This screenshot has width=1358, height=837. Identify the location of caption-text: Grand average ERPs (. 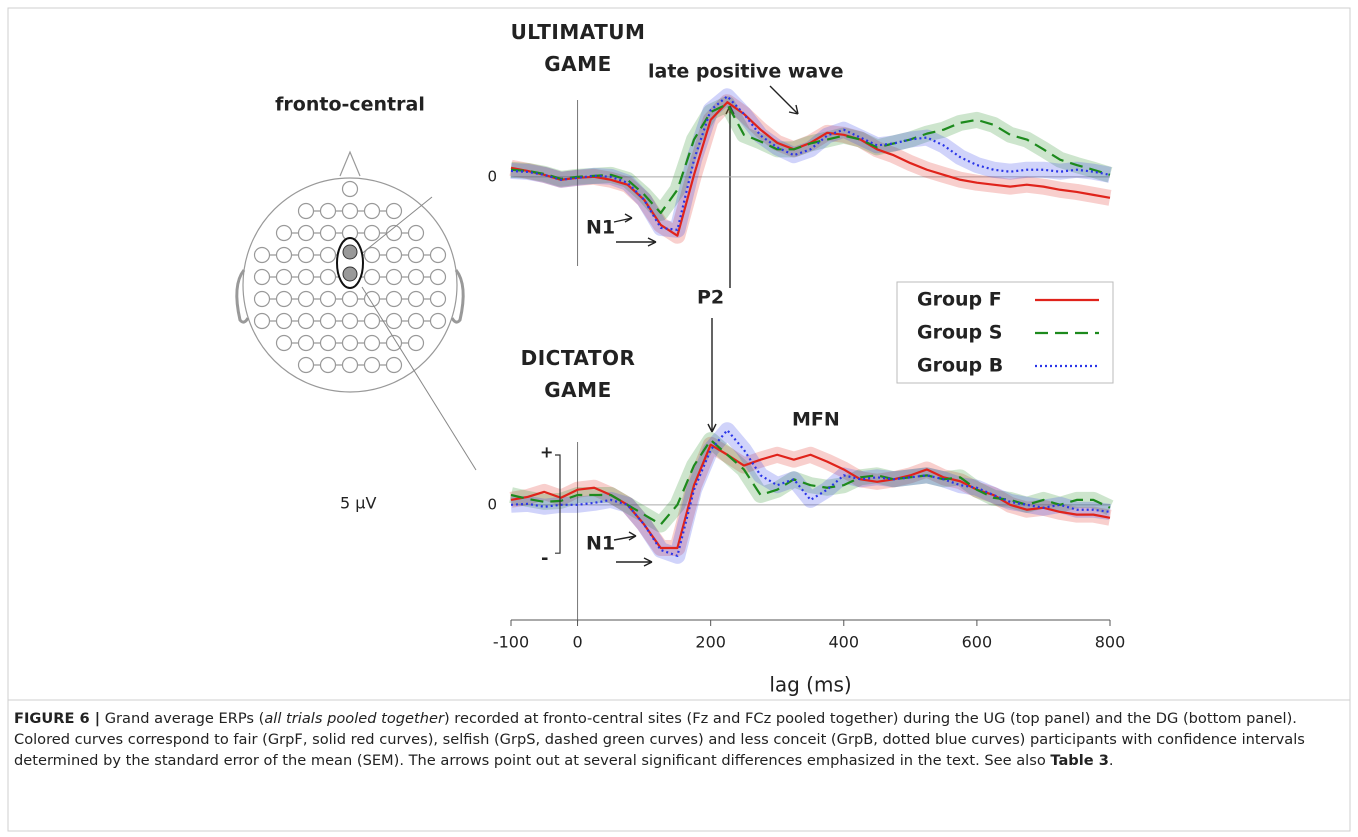
(182, 718).